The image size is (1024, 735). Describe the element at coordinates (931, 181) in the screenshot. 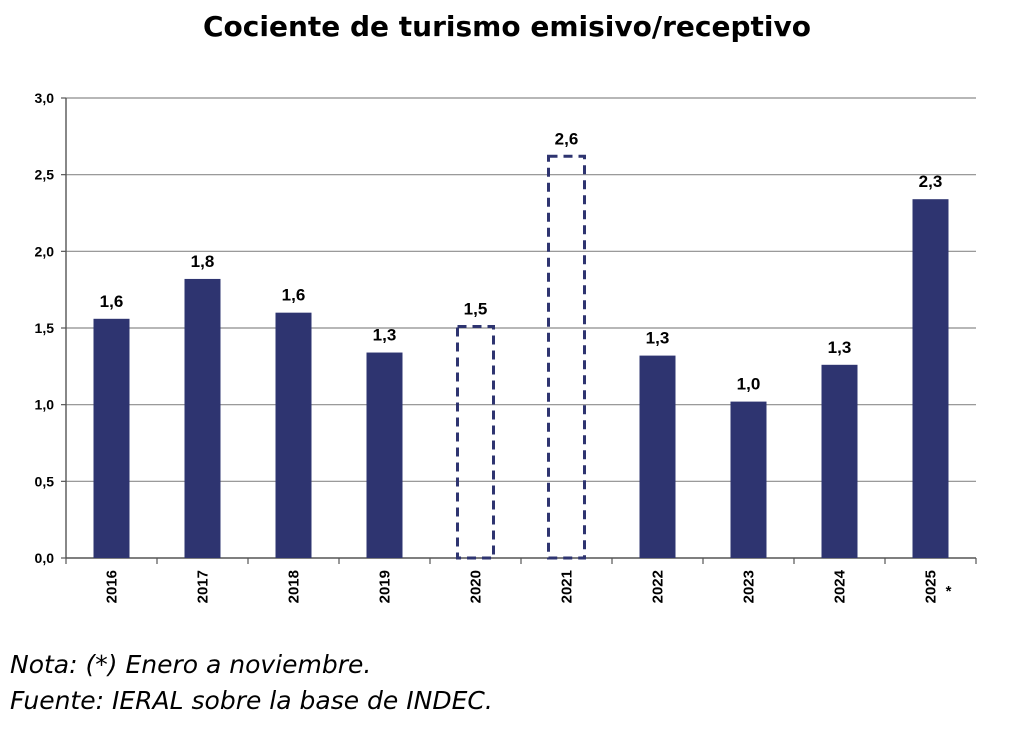

I see `data-label: 2,3` at that location.